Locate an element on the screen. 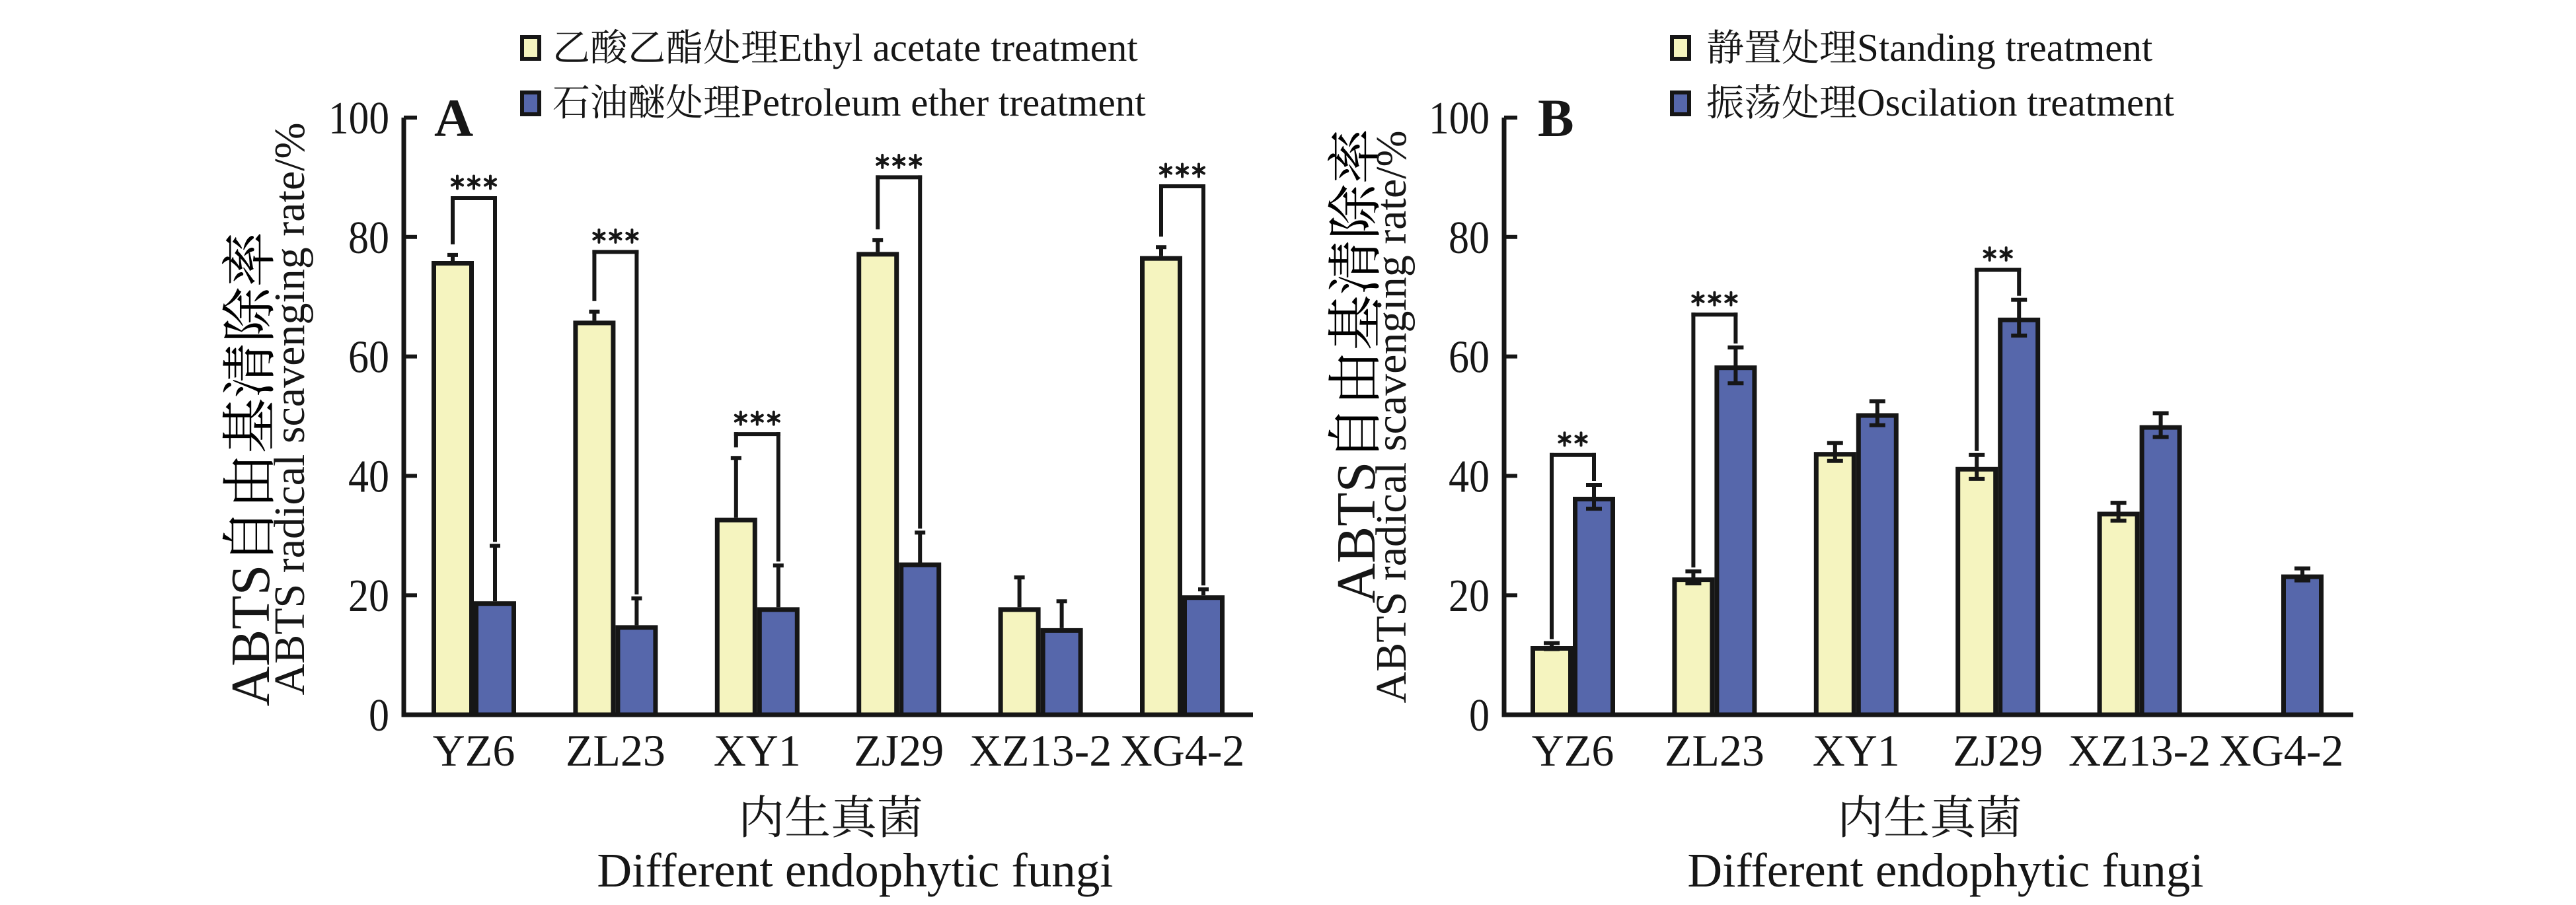 The width and height of the screenshot is (2576, 905). svg-text: Oscilation treatment is located at coordinates (2016, 102).